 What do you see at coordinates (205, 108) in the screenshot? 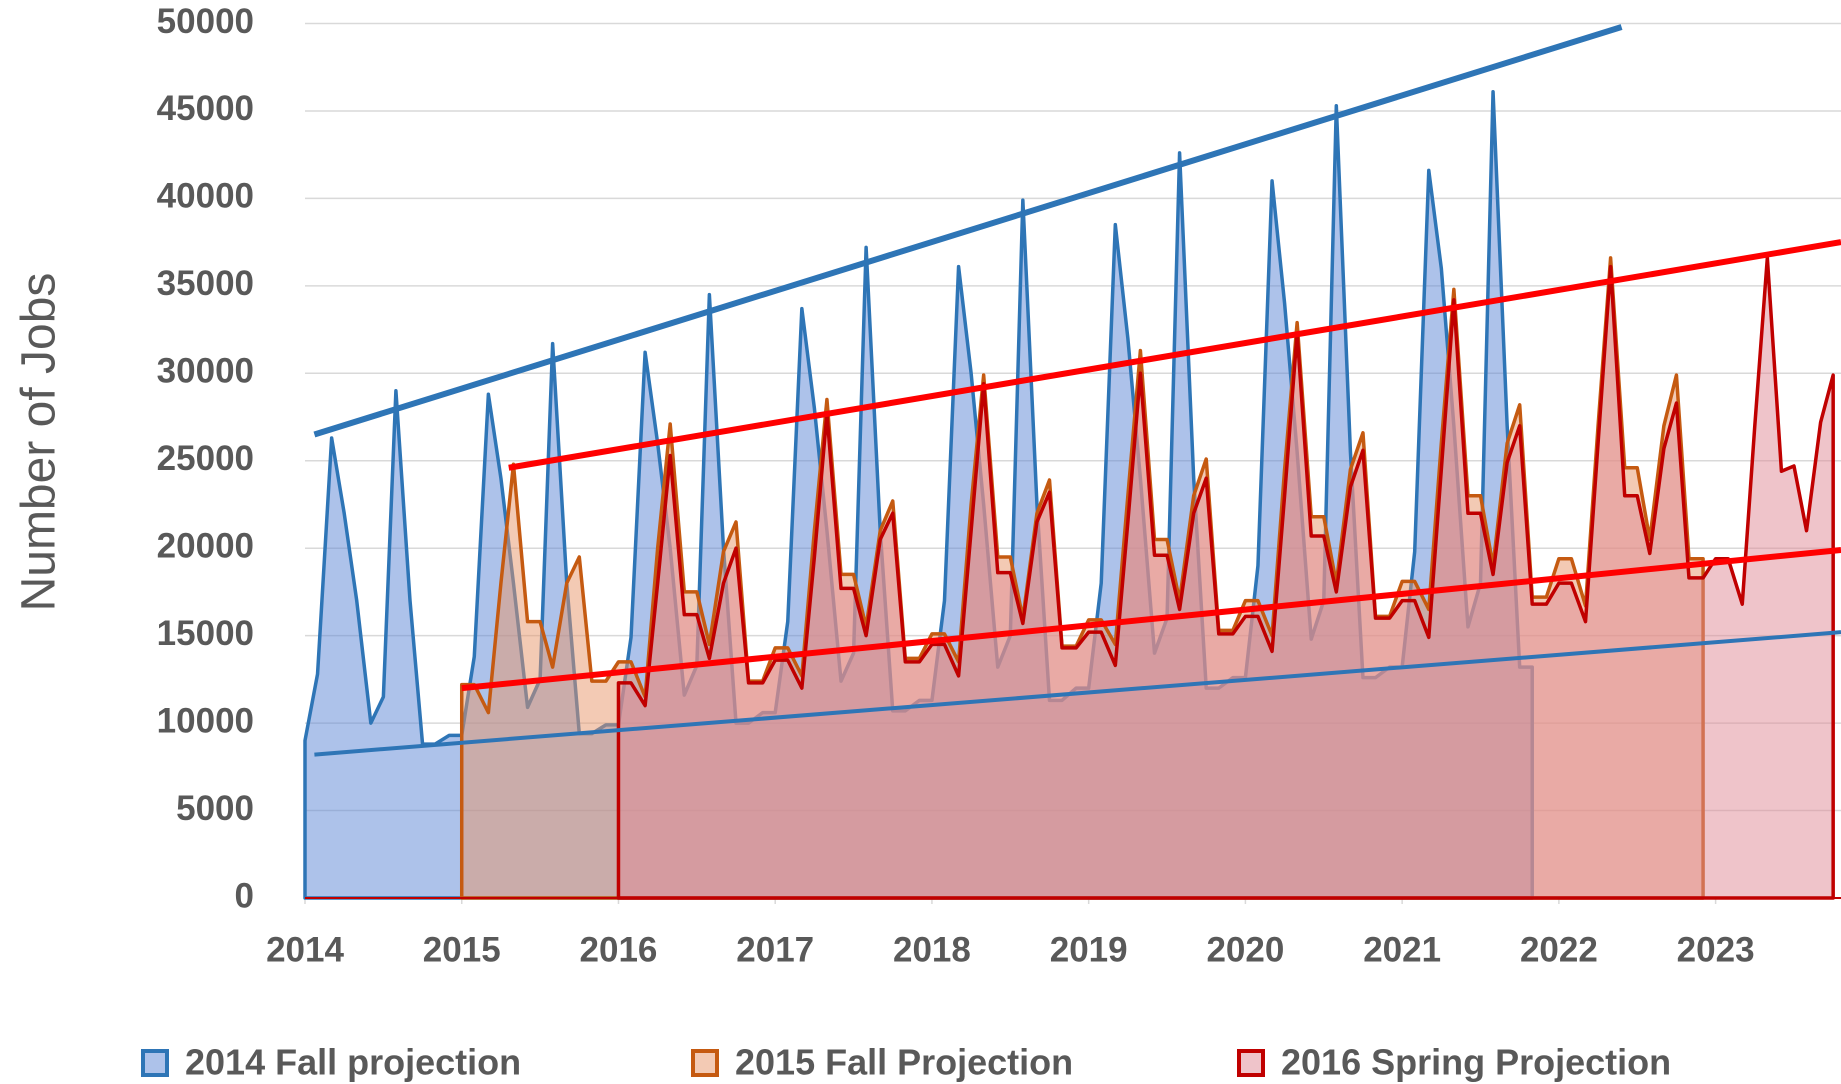
I see `y-tick-label: 45000` at bounding box center [205, 108].